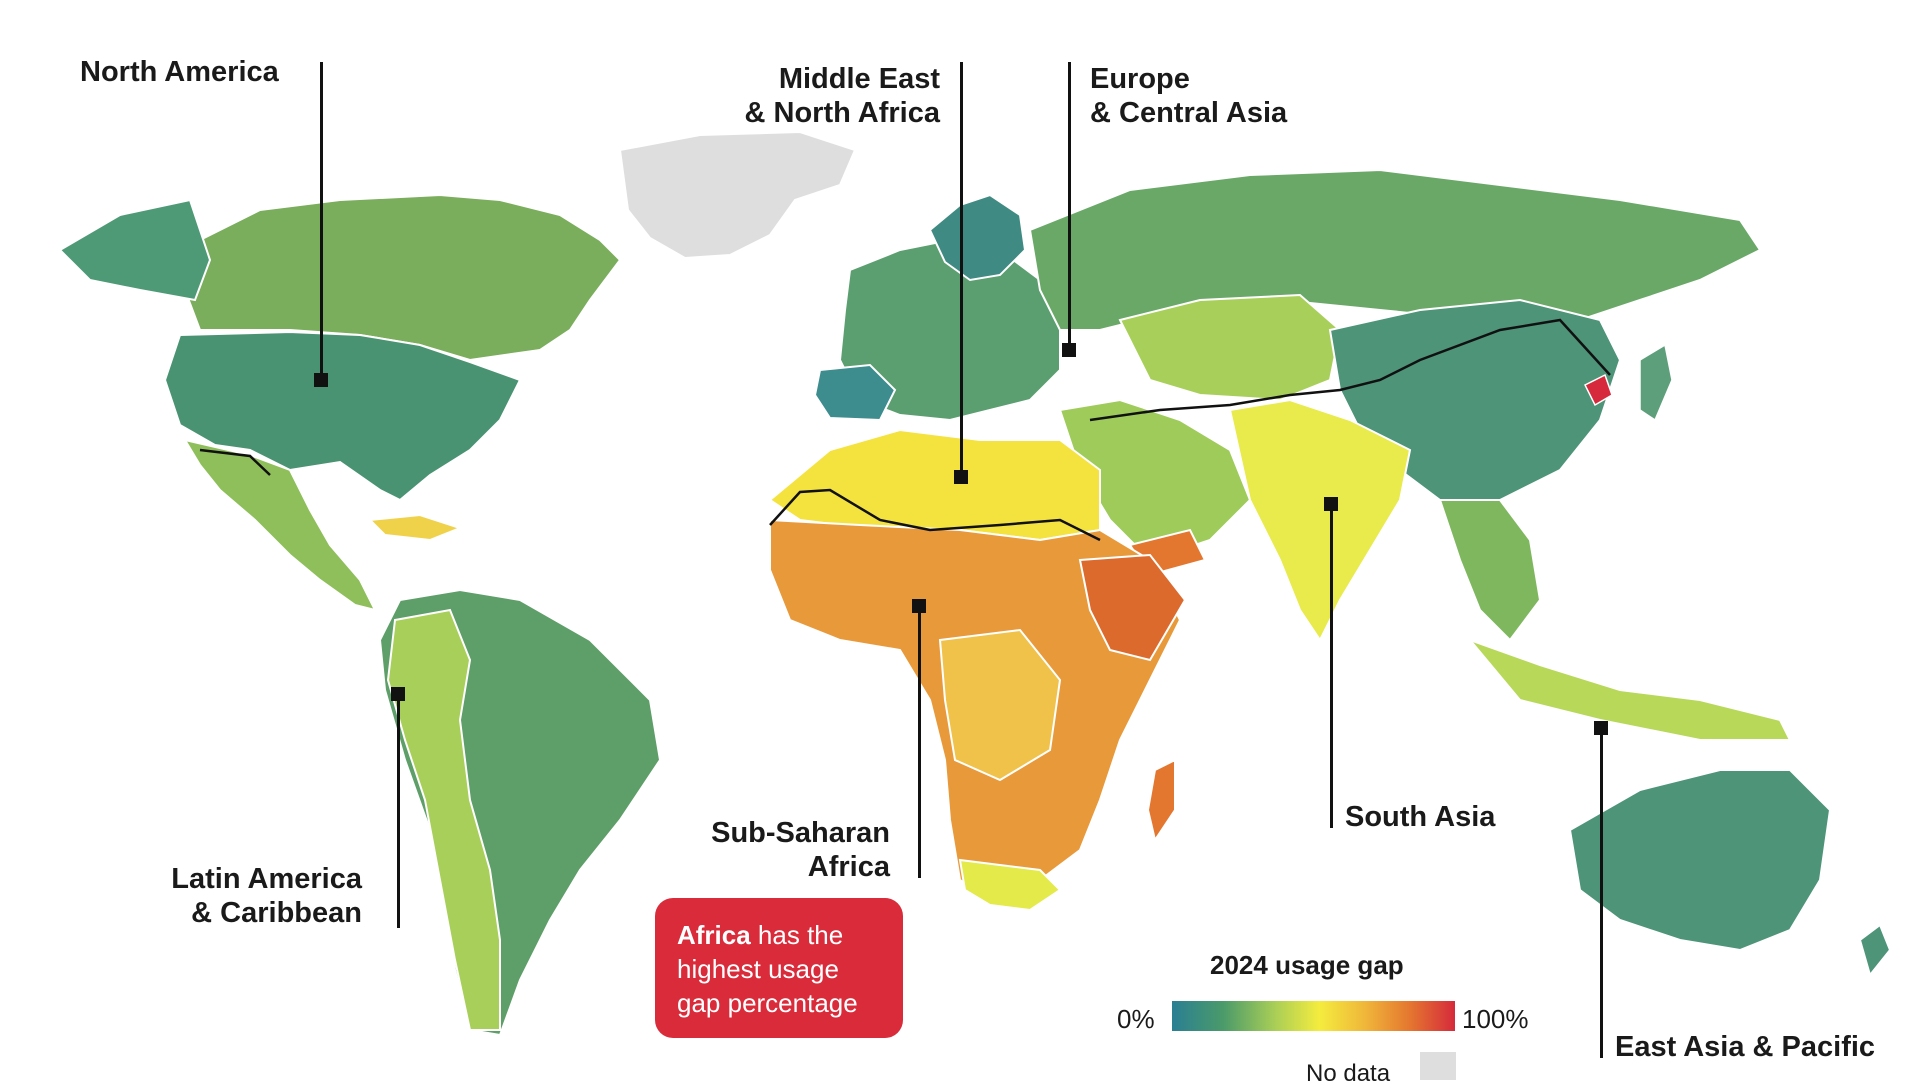 The image size is (1920, 1088). Describe the element at coordinates (1700, 860) in the screenshot. I see `australia` at that location.